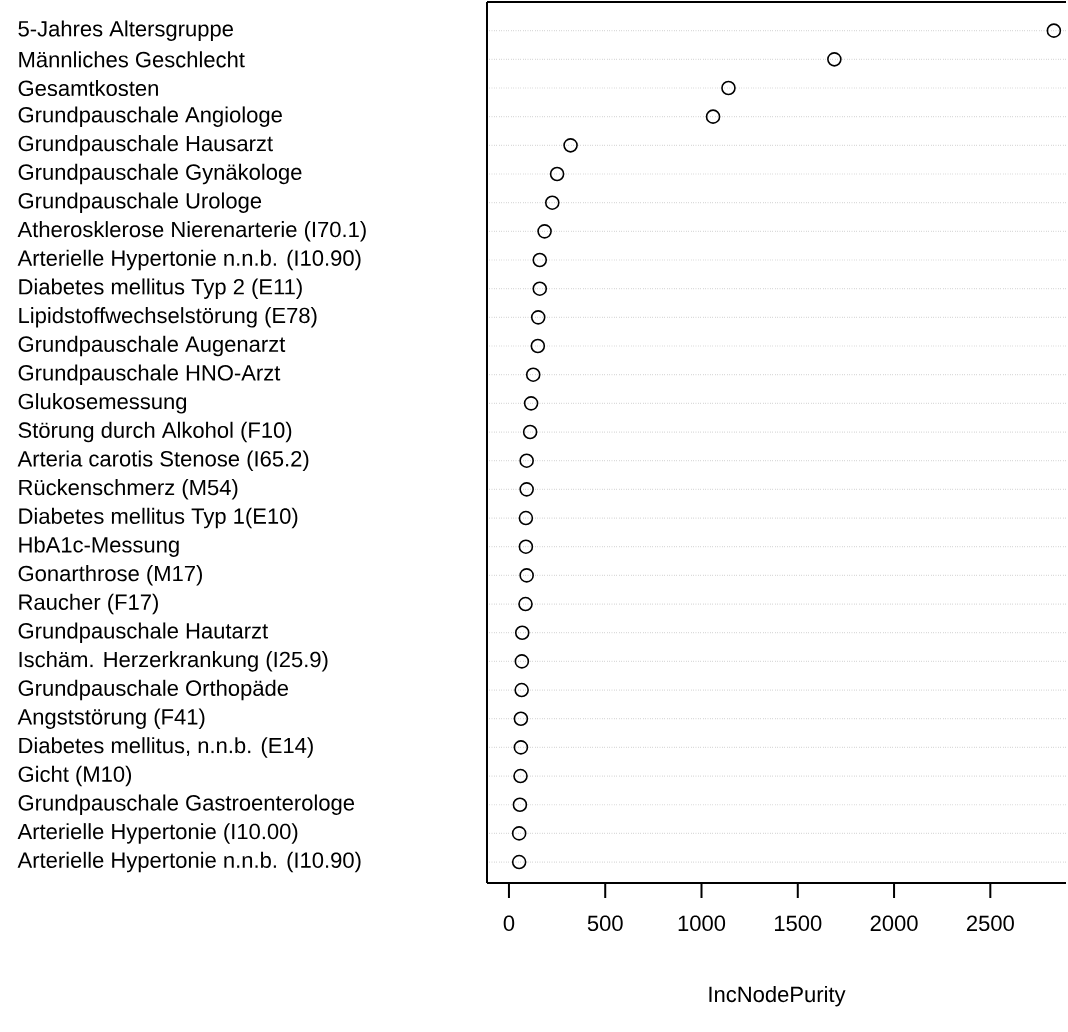 The height and width of the screenshot is (1032, 1068). Describe the element at coordinates (157, 833) in the screenshot. I see `y-tick-label: Arterielle Hypertonie (I10.00)` at that location.